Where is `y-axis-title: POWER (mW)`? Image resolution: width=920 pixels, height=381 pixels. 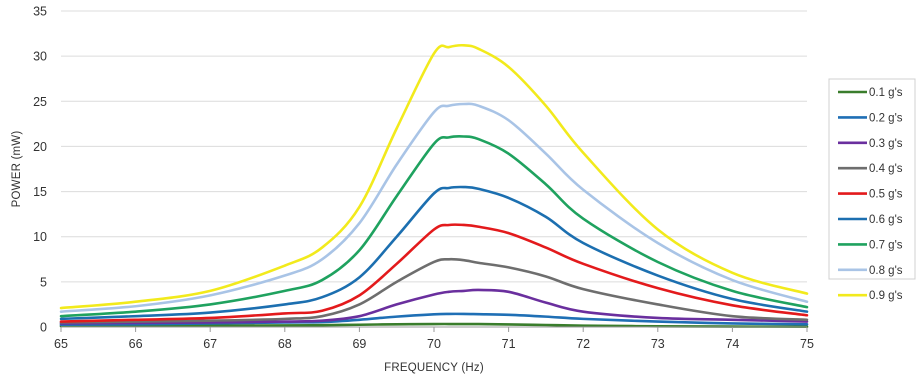 y-axis-title: POWER (mW) is located at coordinates (17, 169).